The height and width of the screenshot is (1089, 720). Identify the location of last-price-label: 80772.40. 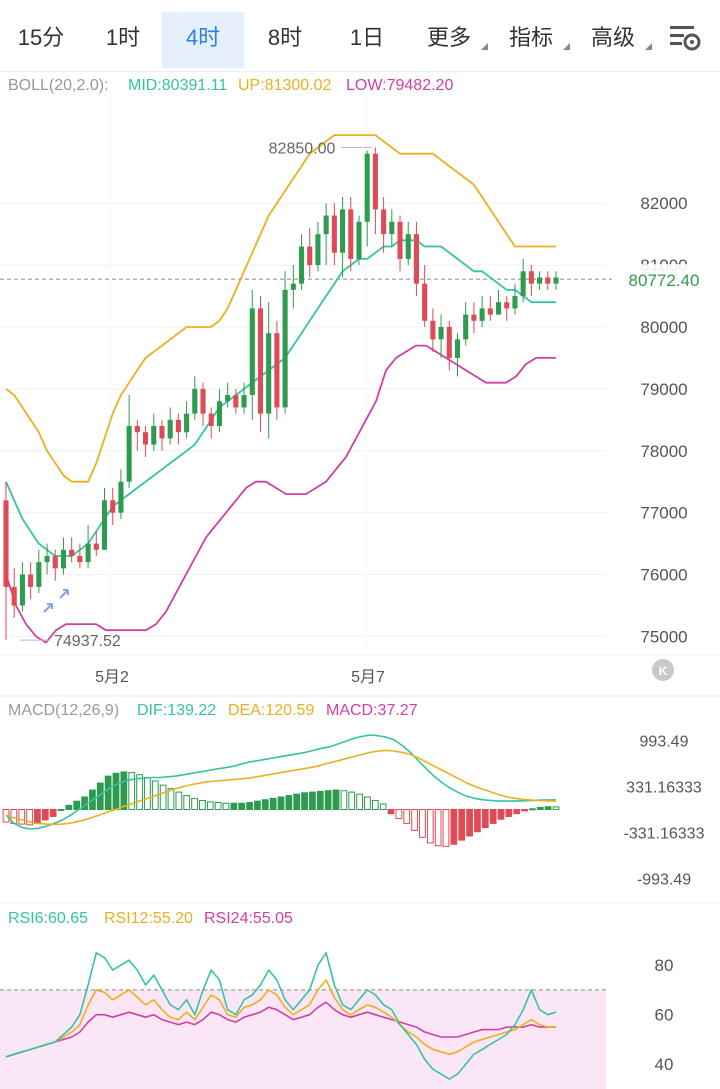
(664, 280).